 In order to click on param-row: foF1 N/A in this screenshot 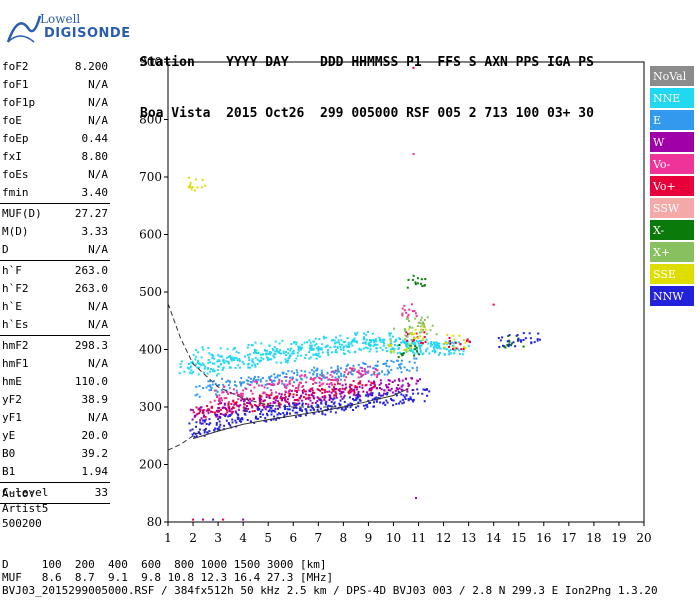, I will do `click(56, 85)`.